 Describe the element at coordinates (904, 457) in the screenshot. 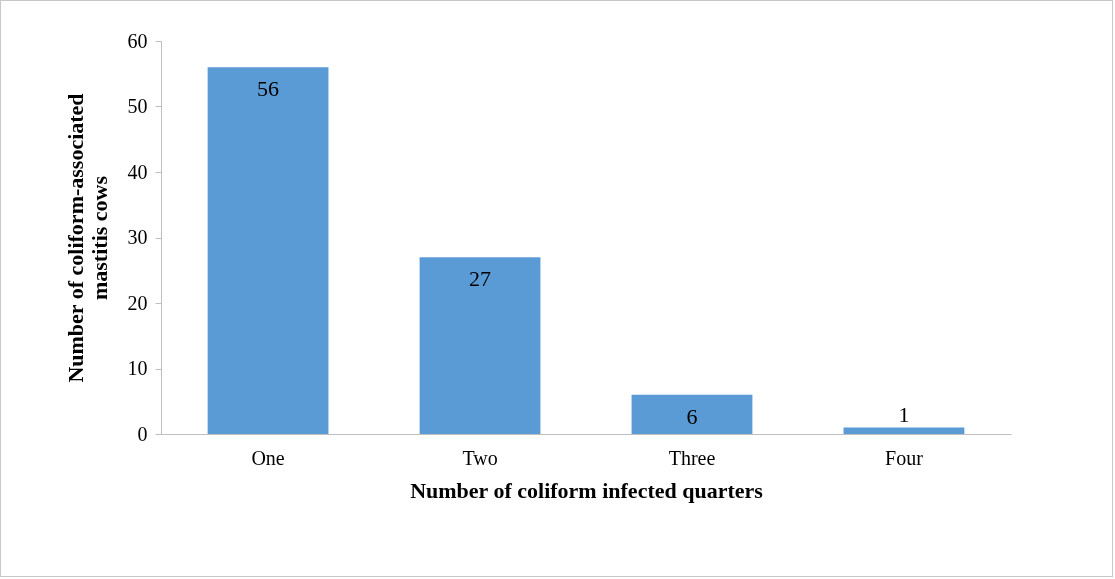

I see `x-tick-label: Four` at that location.